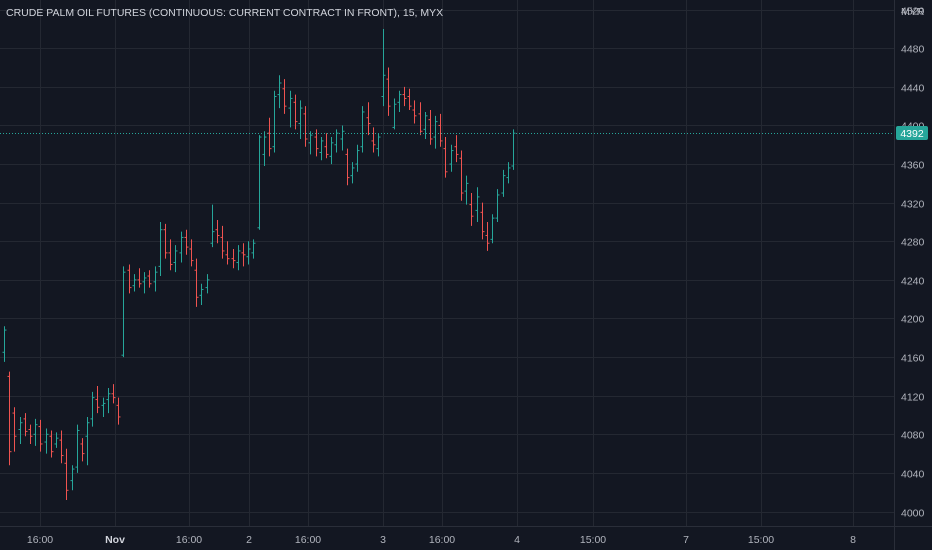 The image size is (932, 550). I want to click on y-tick-label: 4320, so click(913, 205).